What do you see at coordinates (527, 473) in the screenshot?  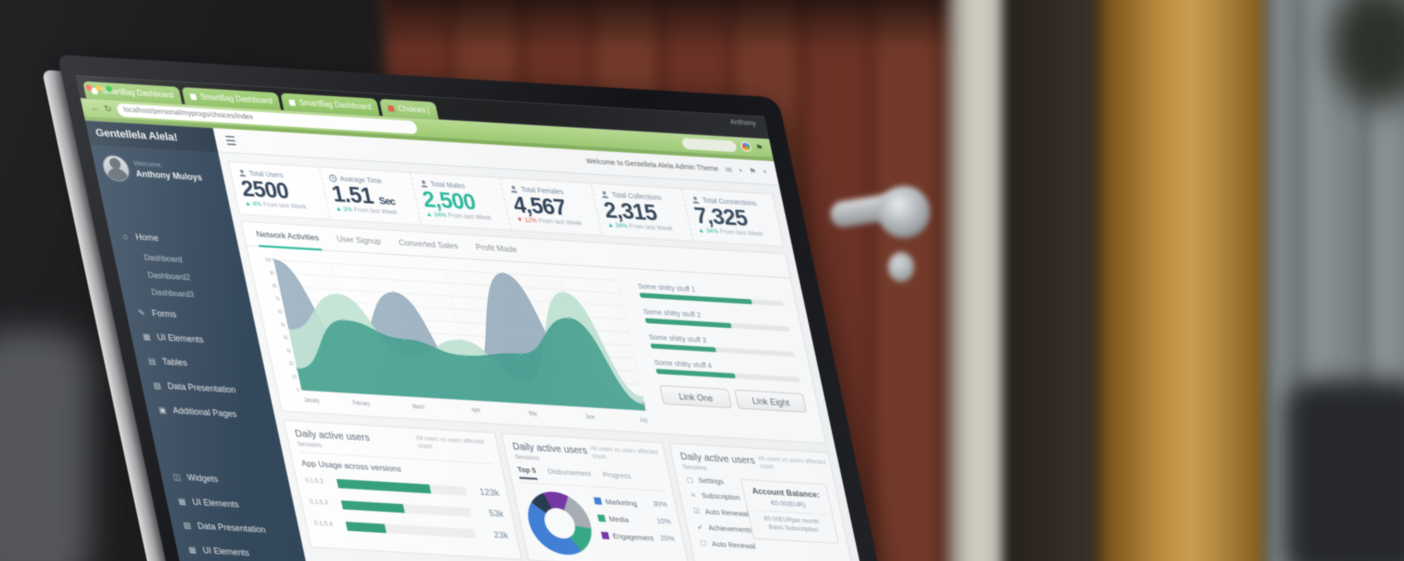 I see `tab-top5: Top 5` at bounding box center [527, 473].